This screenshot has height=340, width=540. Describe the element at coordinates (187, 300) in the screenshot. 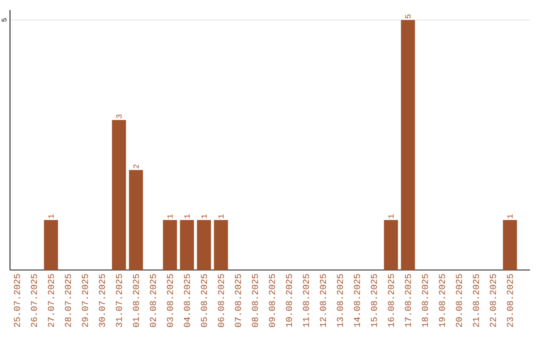

I see `x-tick-label: 04.08.2025` at that location.